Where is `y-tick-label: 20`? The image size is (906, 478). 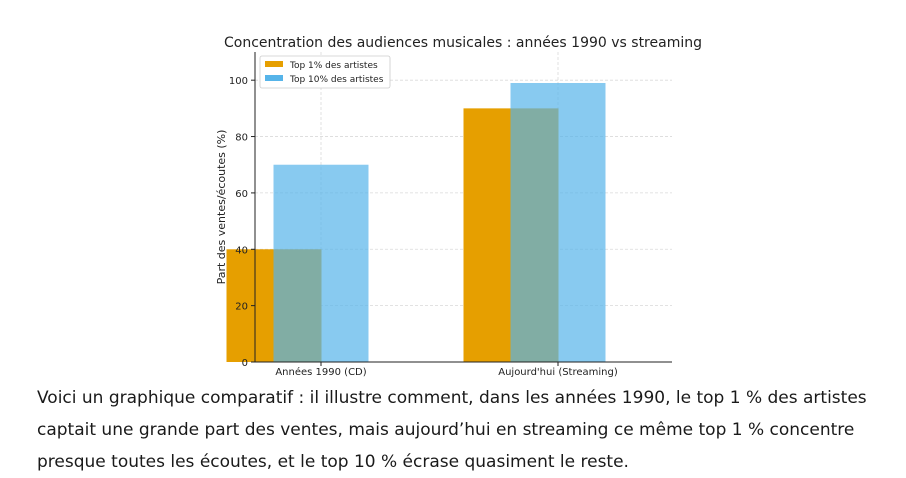
y-tick-label: 20 is located at coordinates (241, 307).